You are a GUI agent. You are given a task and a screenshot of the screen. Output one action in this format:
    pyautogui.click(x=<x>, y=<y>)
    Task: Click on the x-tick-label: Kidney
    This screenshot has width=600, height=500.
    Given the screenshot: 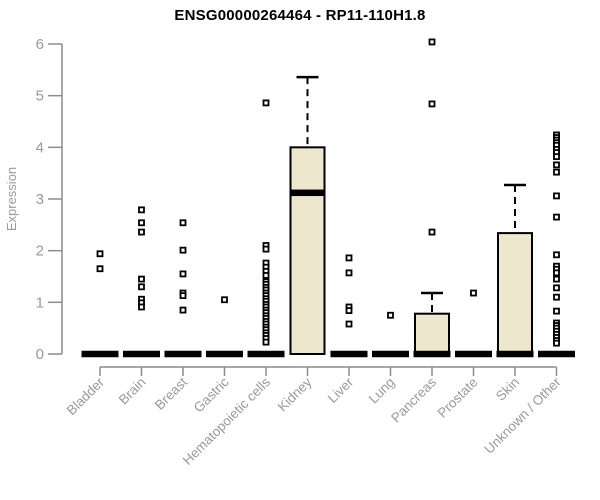 What is the action you would take?
    pyautogui.click(x=295, y=394)
    